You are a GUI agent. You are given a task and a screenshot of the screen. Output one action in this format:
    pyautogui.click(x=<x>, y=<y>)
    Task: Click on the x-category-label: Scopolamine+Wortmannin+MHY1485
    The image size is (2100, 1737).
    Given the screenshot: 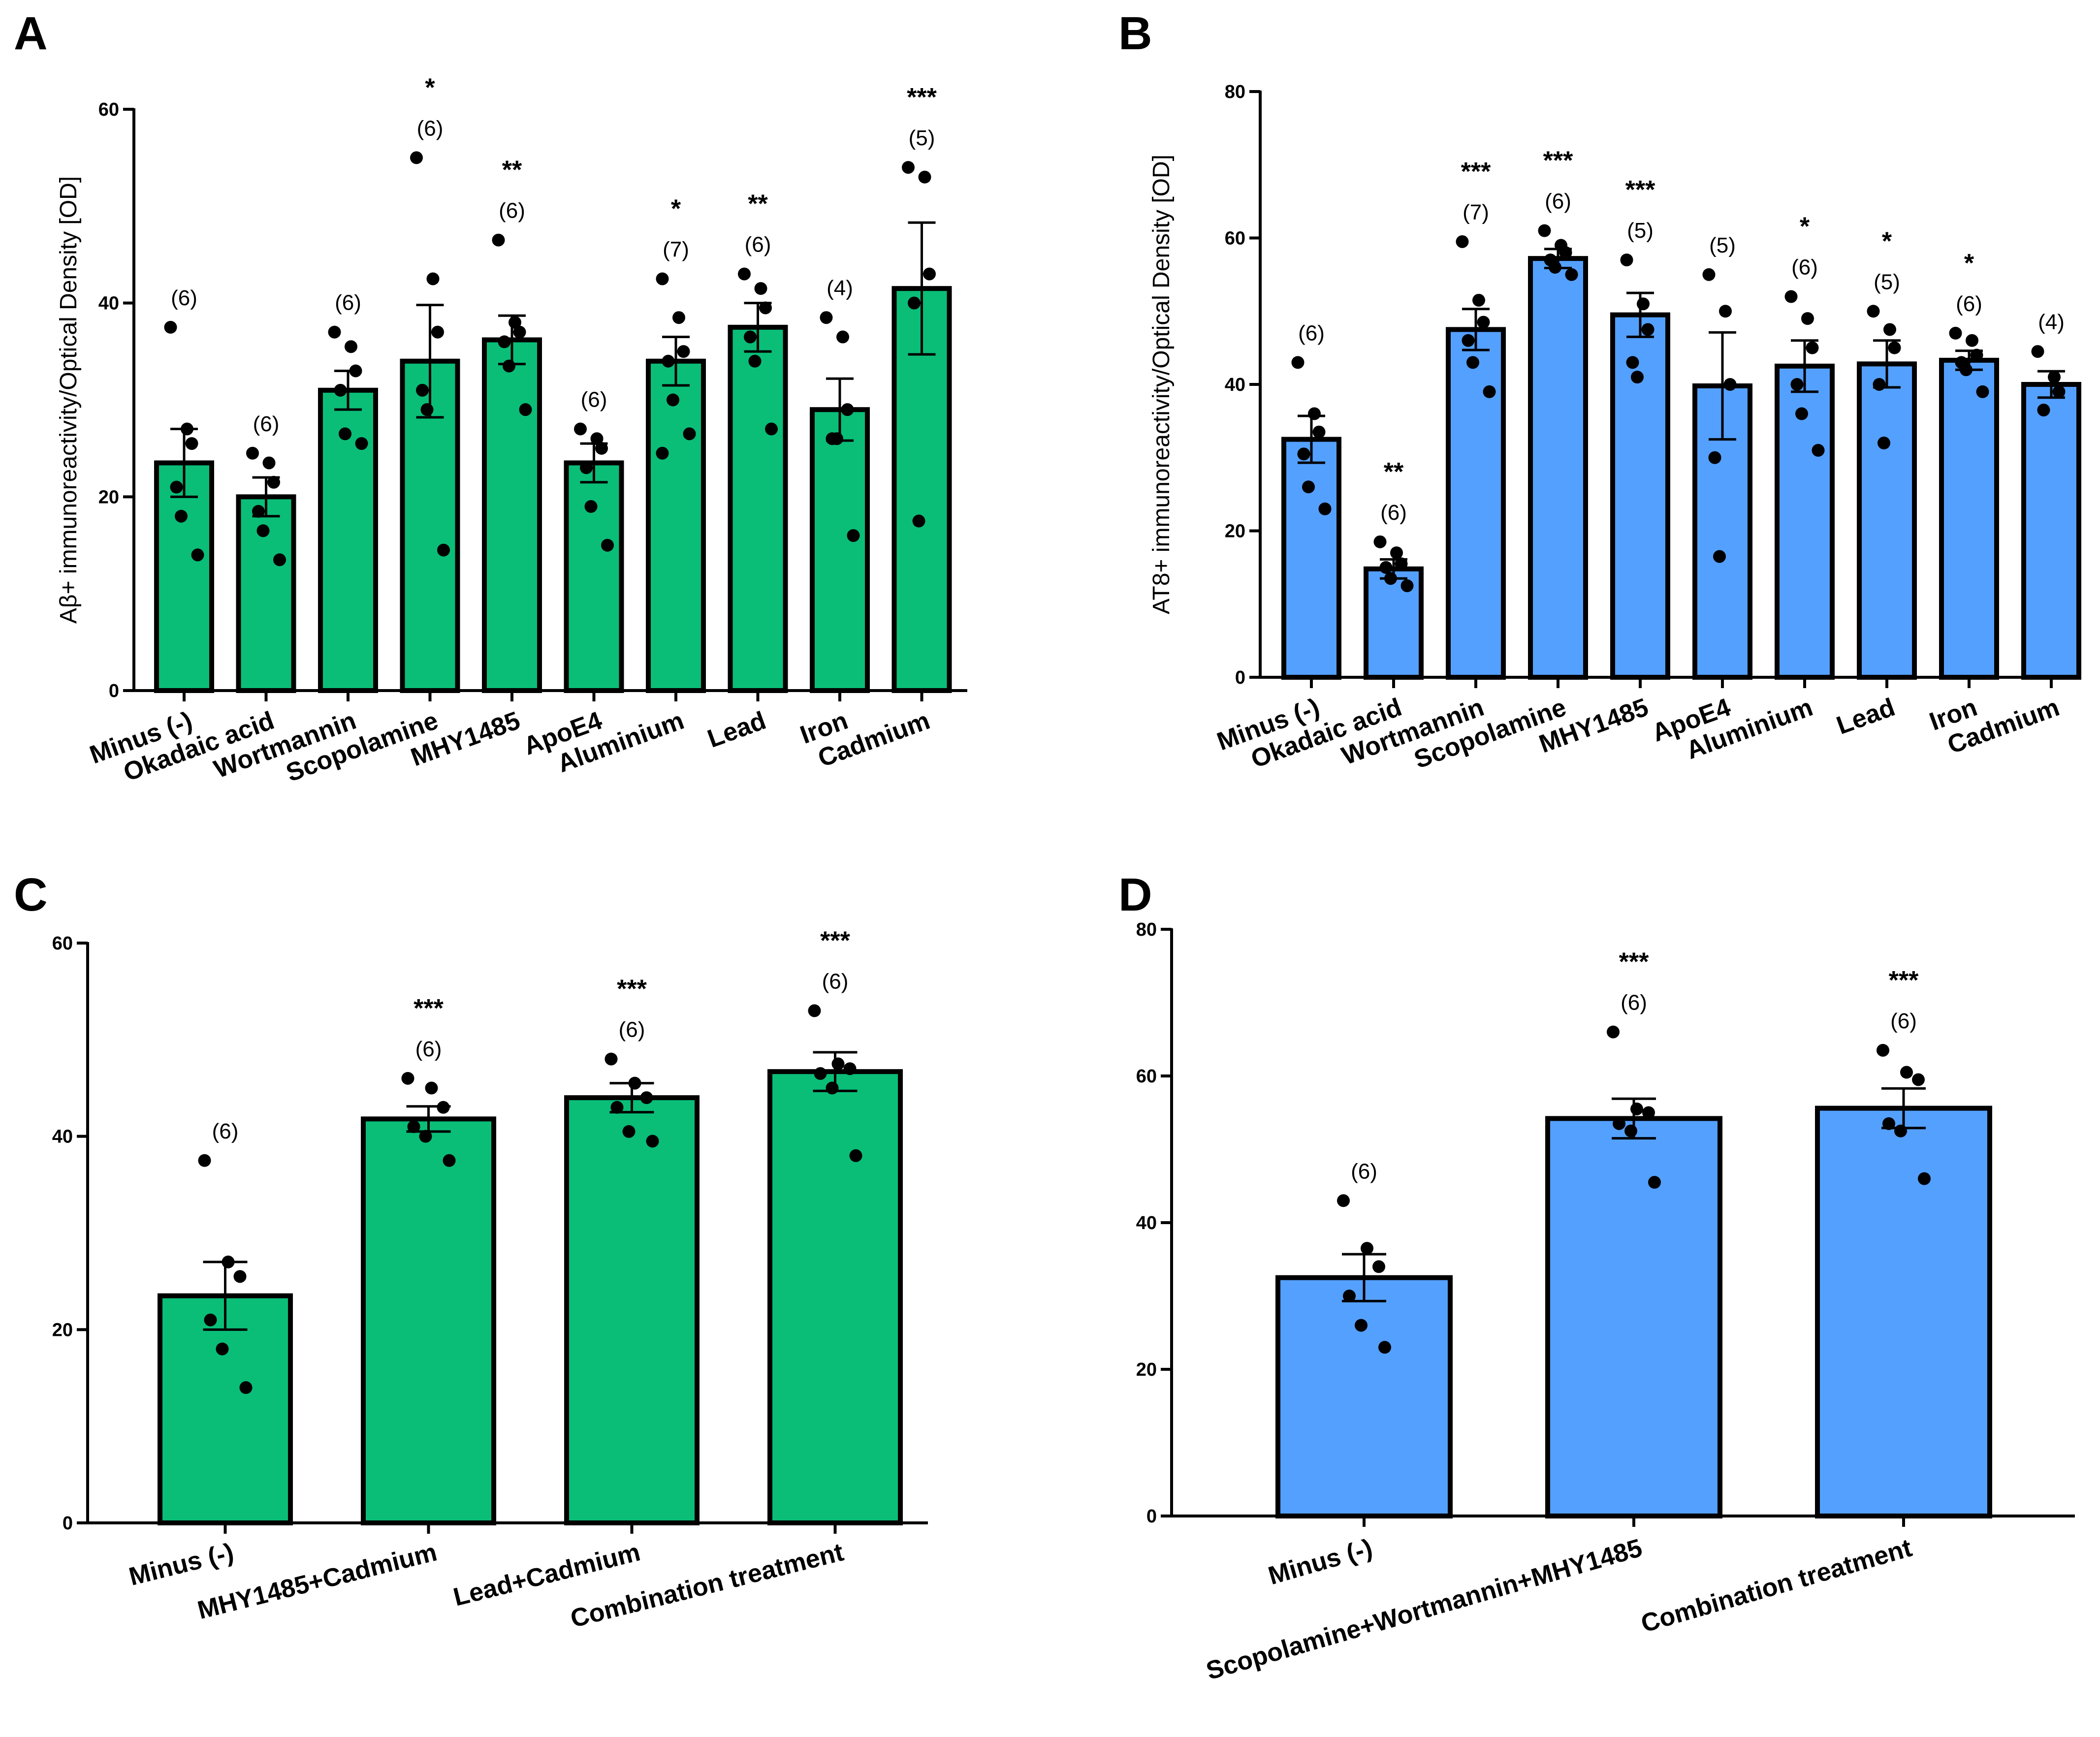 What is the action you would take?
    pyautogui.click(x=1424, y=1610)
    